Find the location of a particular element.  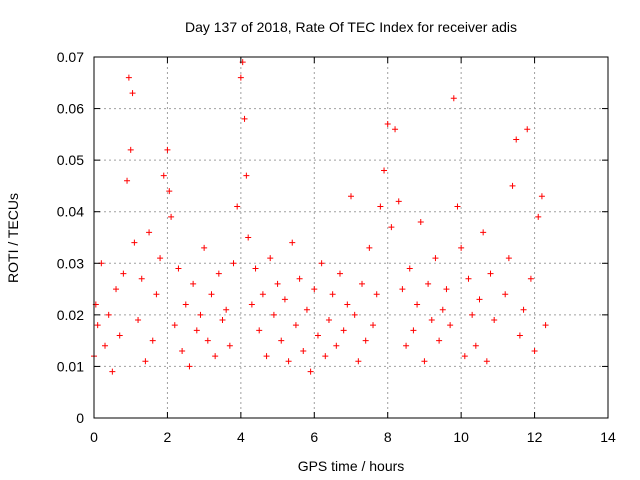

y-axis-label: ROTI / TECUs is located at coordinates (13, 238).